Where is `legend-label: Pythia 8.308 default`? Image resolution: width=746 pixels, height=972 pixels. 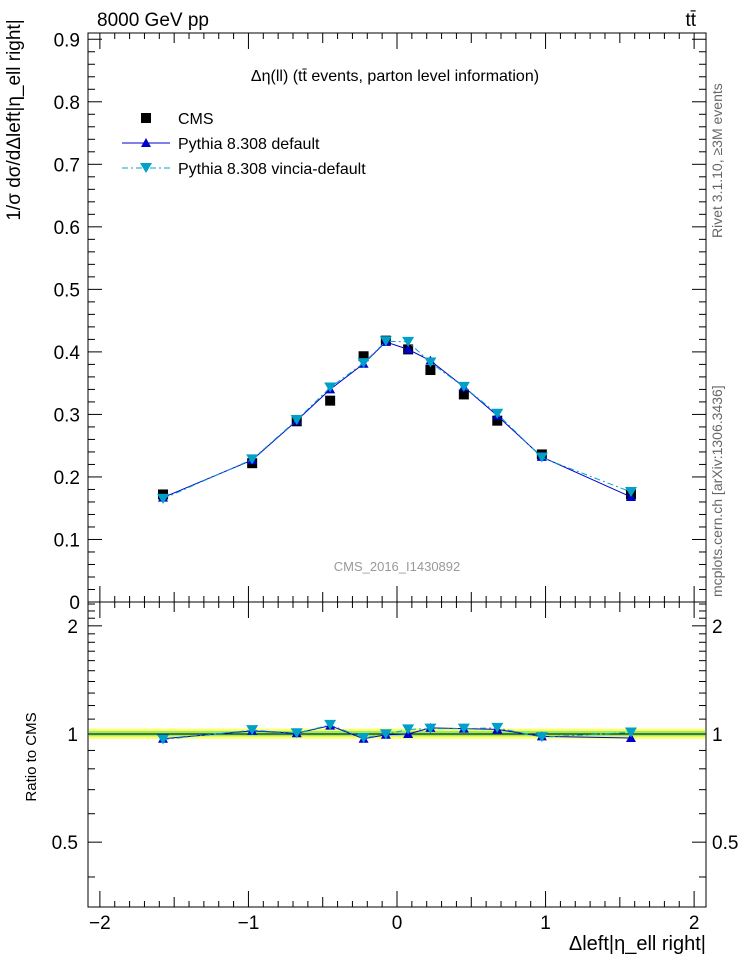 legend-label: Pythia 8.308 default is located at coordinates (249, 144).